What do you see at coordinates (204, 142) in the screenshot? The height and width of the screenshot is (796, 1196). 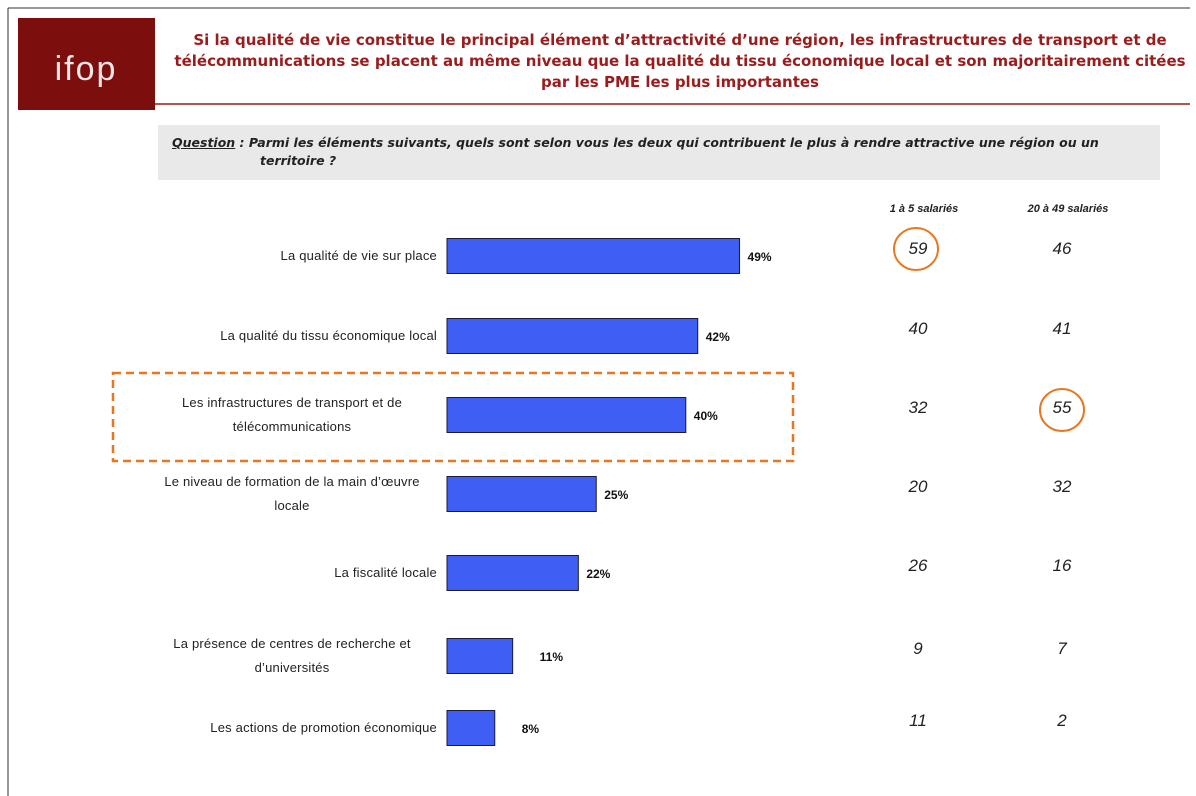 I see `question-label: Question` at bounding box center [204, 142].